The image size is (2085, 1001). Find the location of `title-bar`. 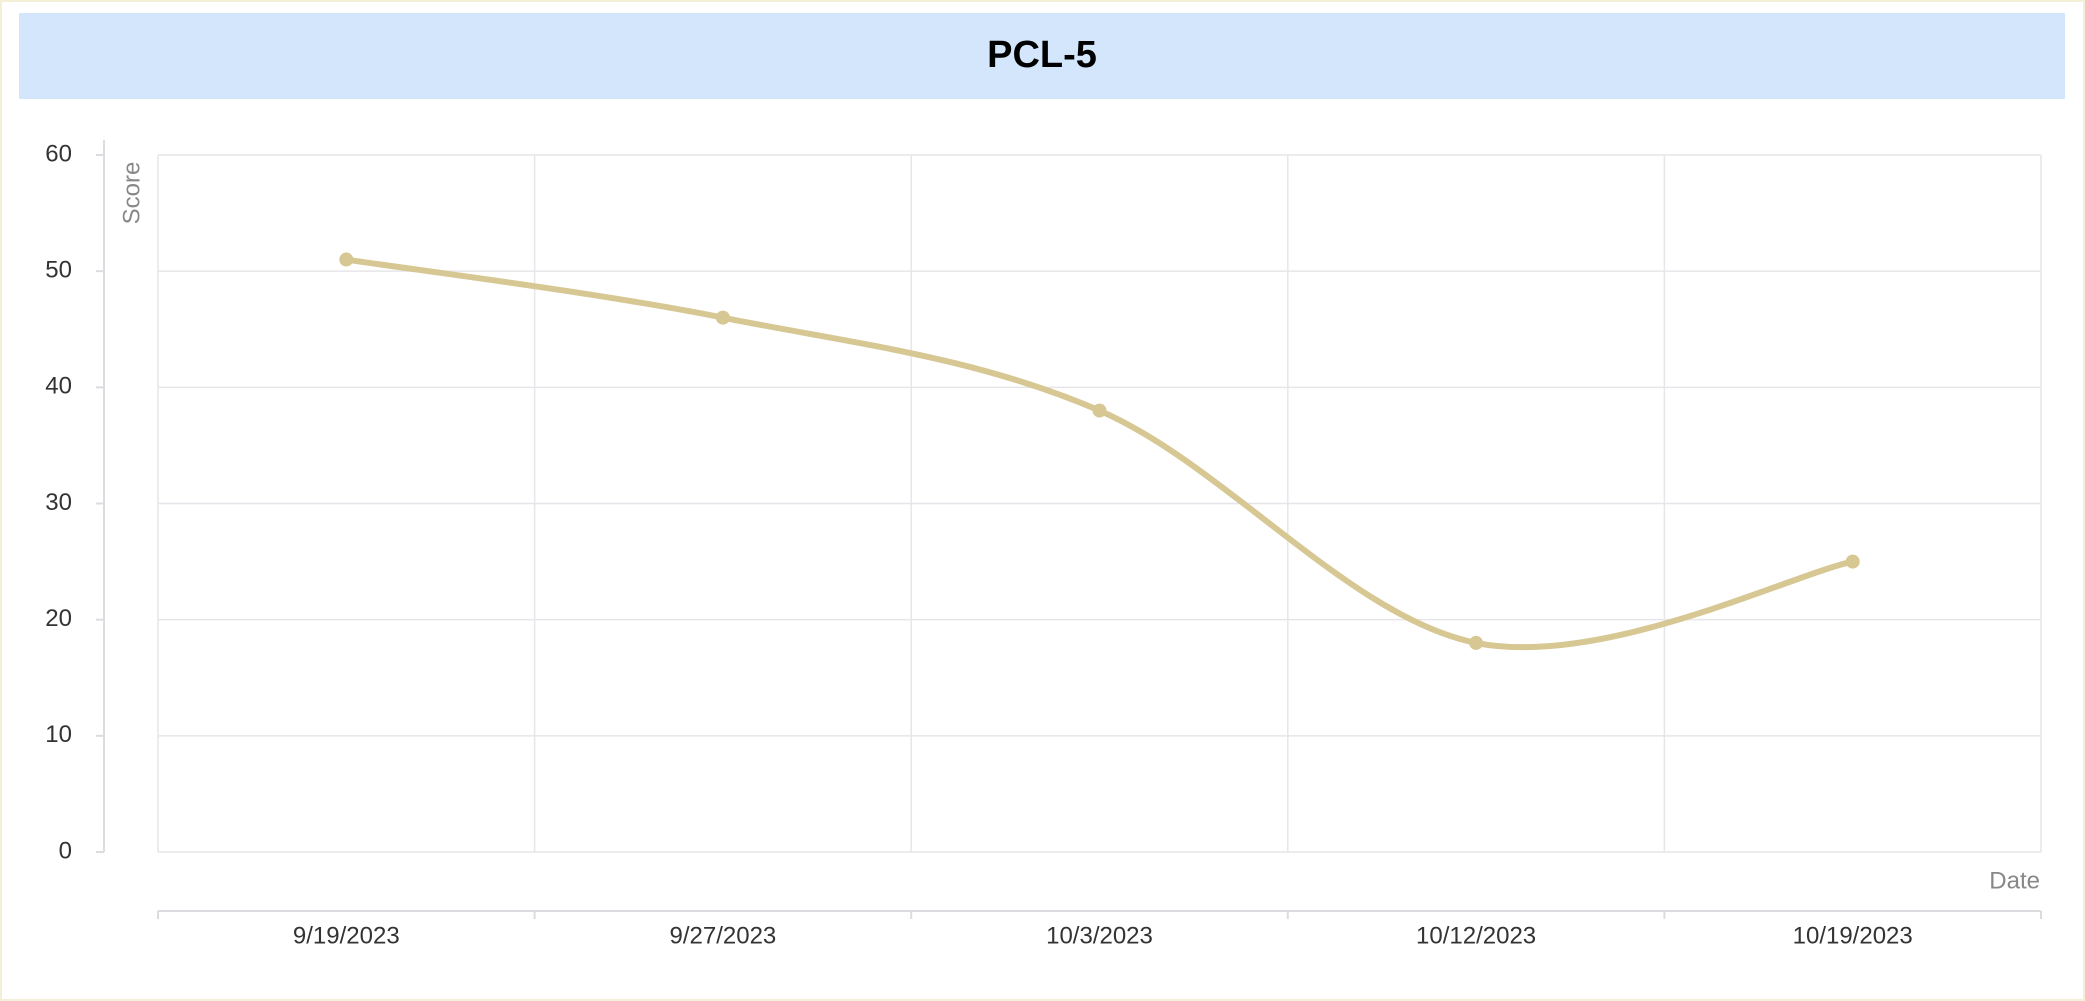

title-bar is located at coordinates (1042, 56).